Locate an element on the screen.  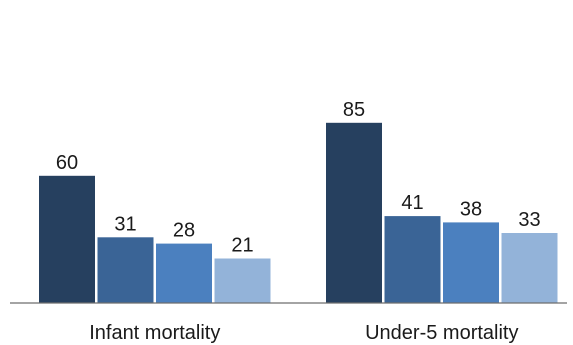
value-label-2-2: 41 is located at coordinates (412, 203).